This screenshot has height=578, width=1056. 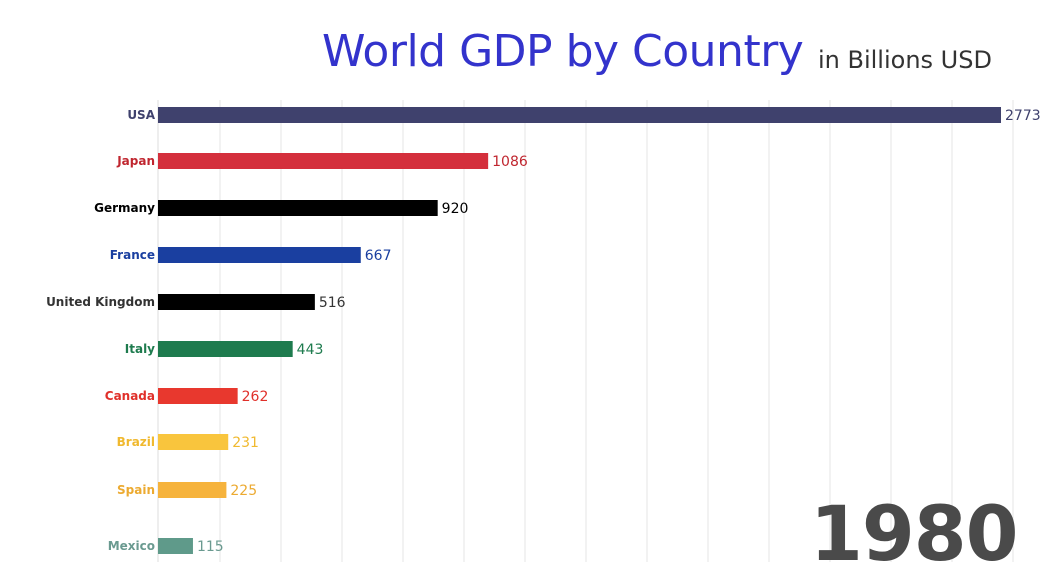 What do you see at coordinates (245, 443) in the screenshot?
I see `value-label: 231` at bounding box center [245, 443].